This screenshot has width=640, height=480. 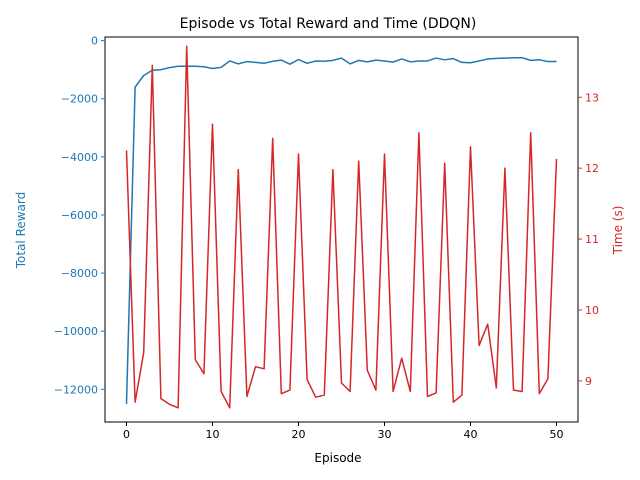 What do you see at coordinates (76, 389) in the screenshot?
I see `y-left-tick-label: −12000` at bounding box center [76, 389].